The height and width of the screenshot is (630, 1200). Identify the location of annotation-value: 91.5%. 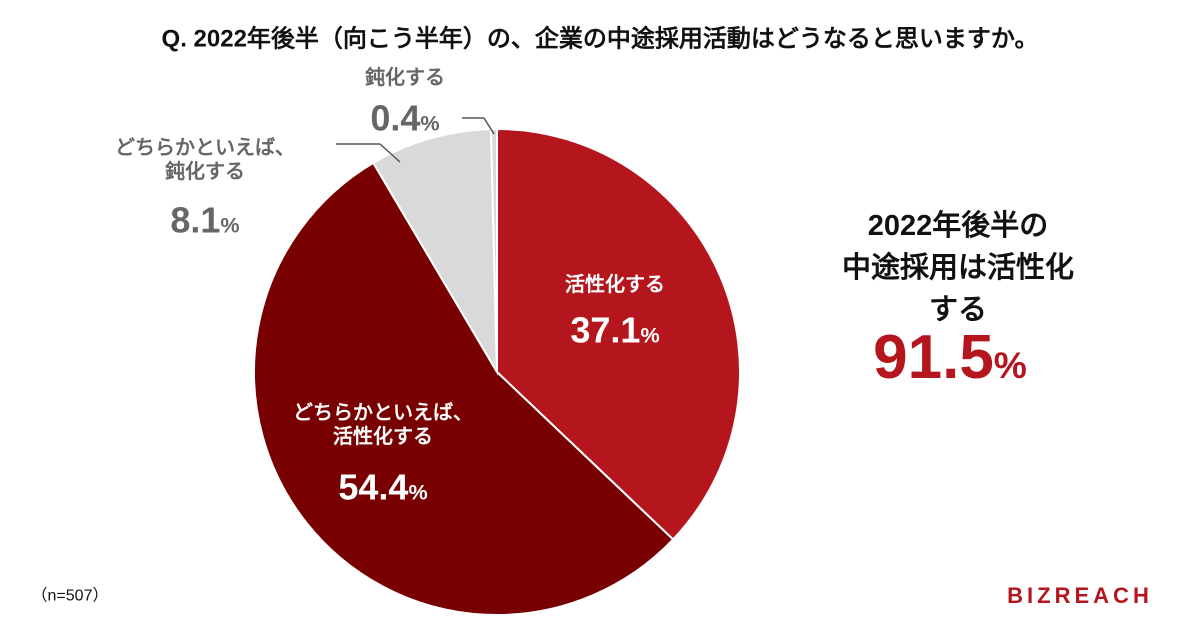
(950, 357).